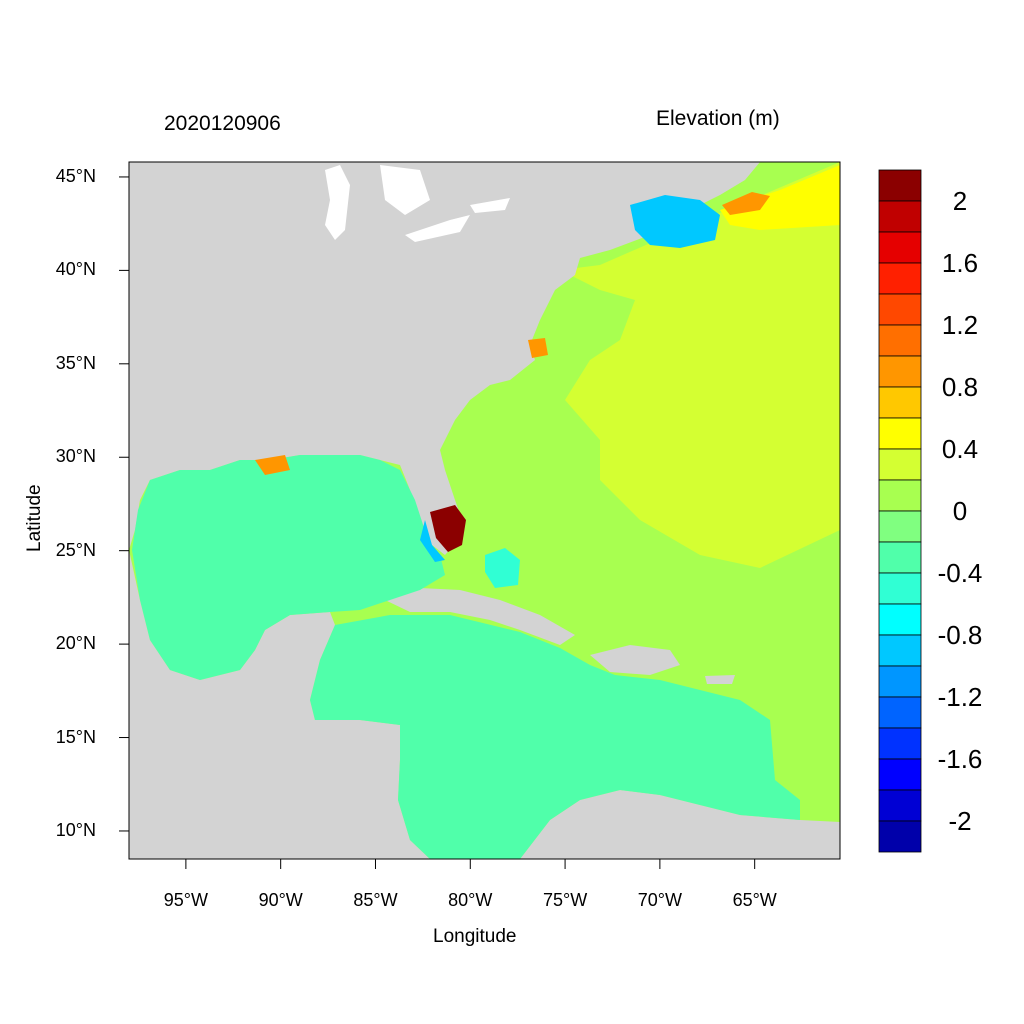 The height and width of the screenshot is (1024, 1024). I want to click on y-tick-label: 45°N, so click(75, 175).